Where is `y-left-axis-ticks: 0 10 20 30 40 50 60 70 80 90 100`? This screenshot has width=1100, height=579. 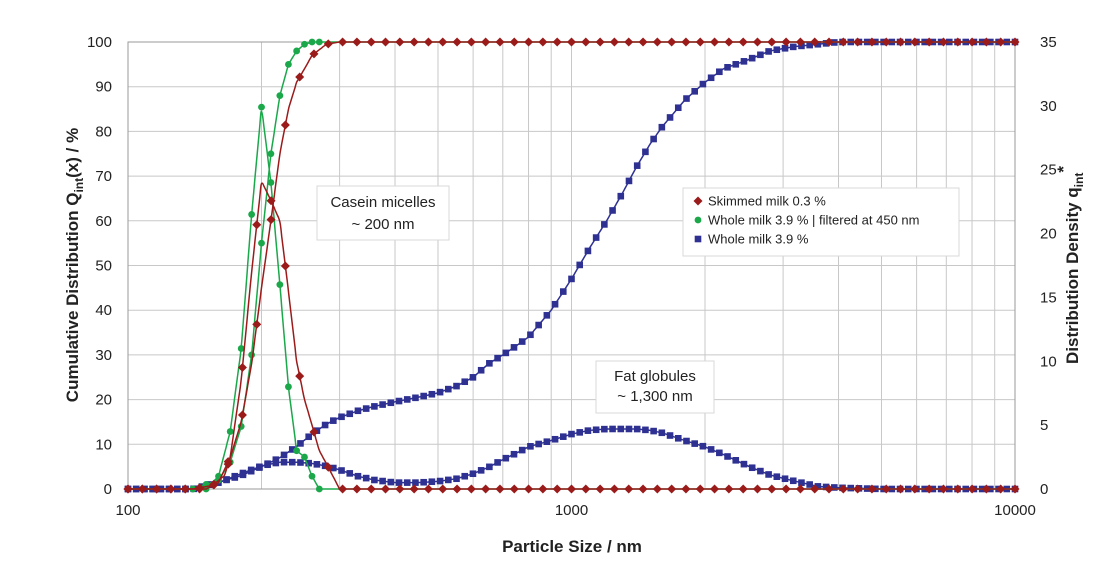
y-left-axis-ticks: 0 10 20 30 40 50 60 70 80 90 100 is located at coordinates (99, 266).